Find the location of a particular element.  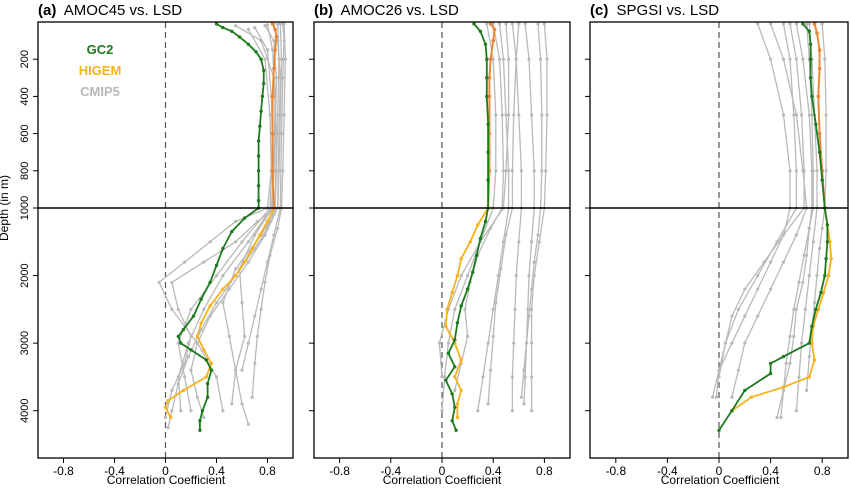

legend-gc2: GC2 is located at coordinates (100, 49).